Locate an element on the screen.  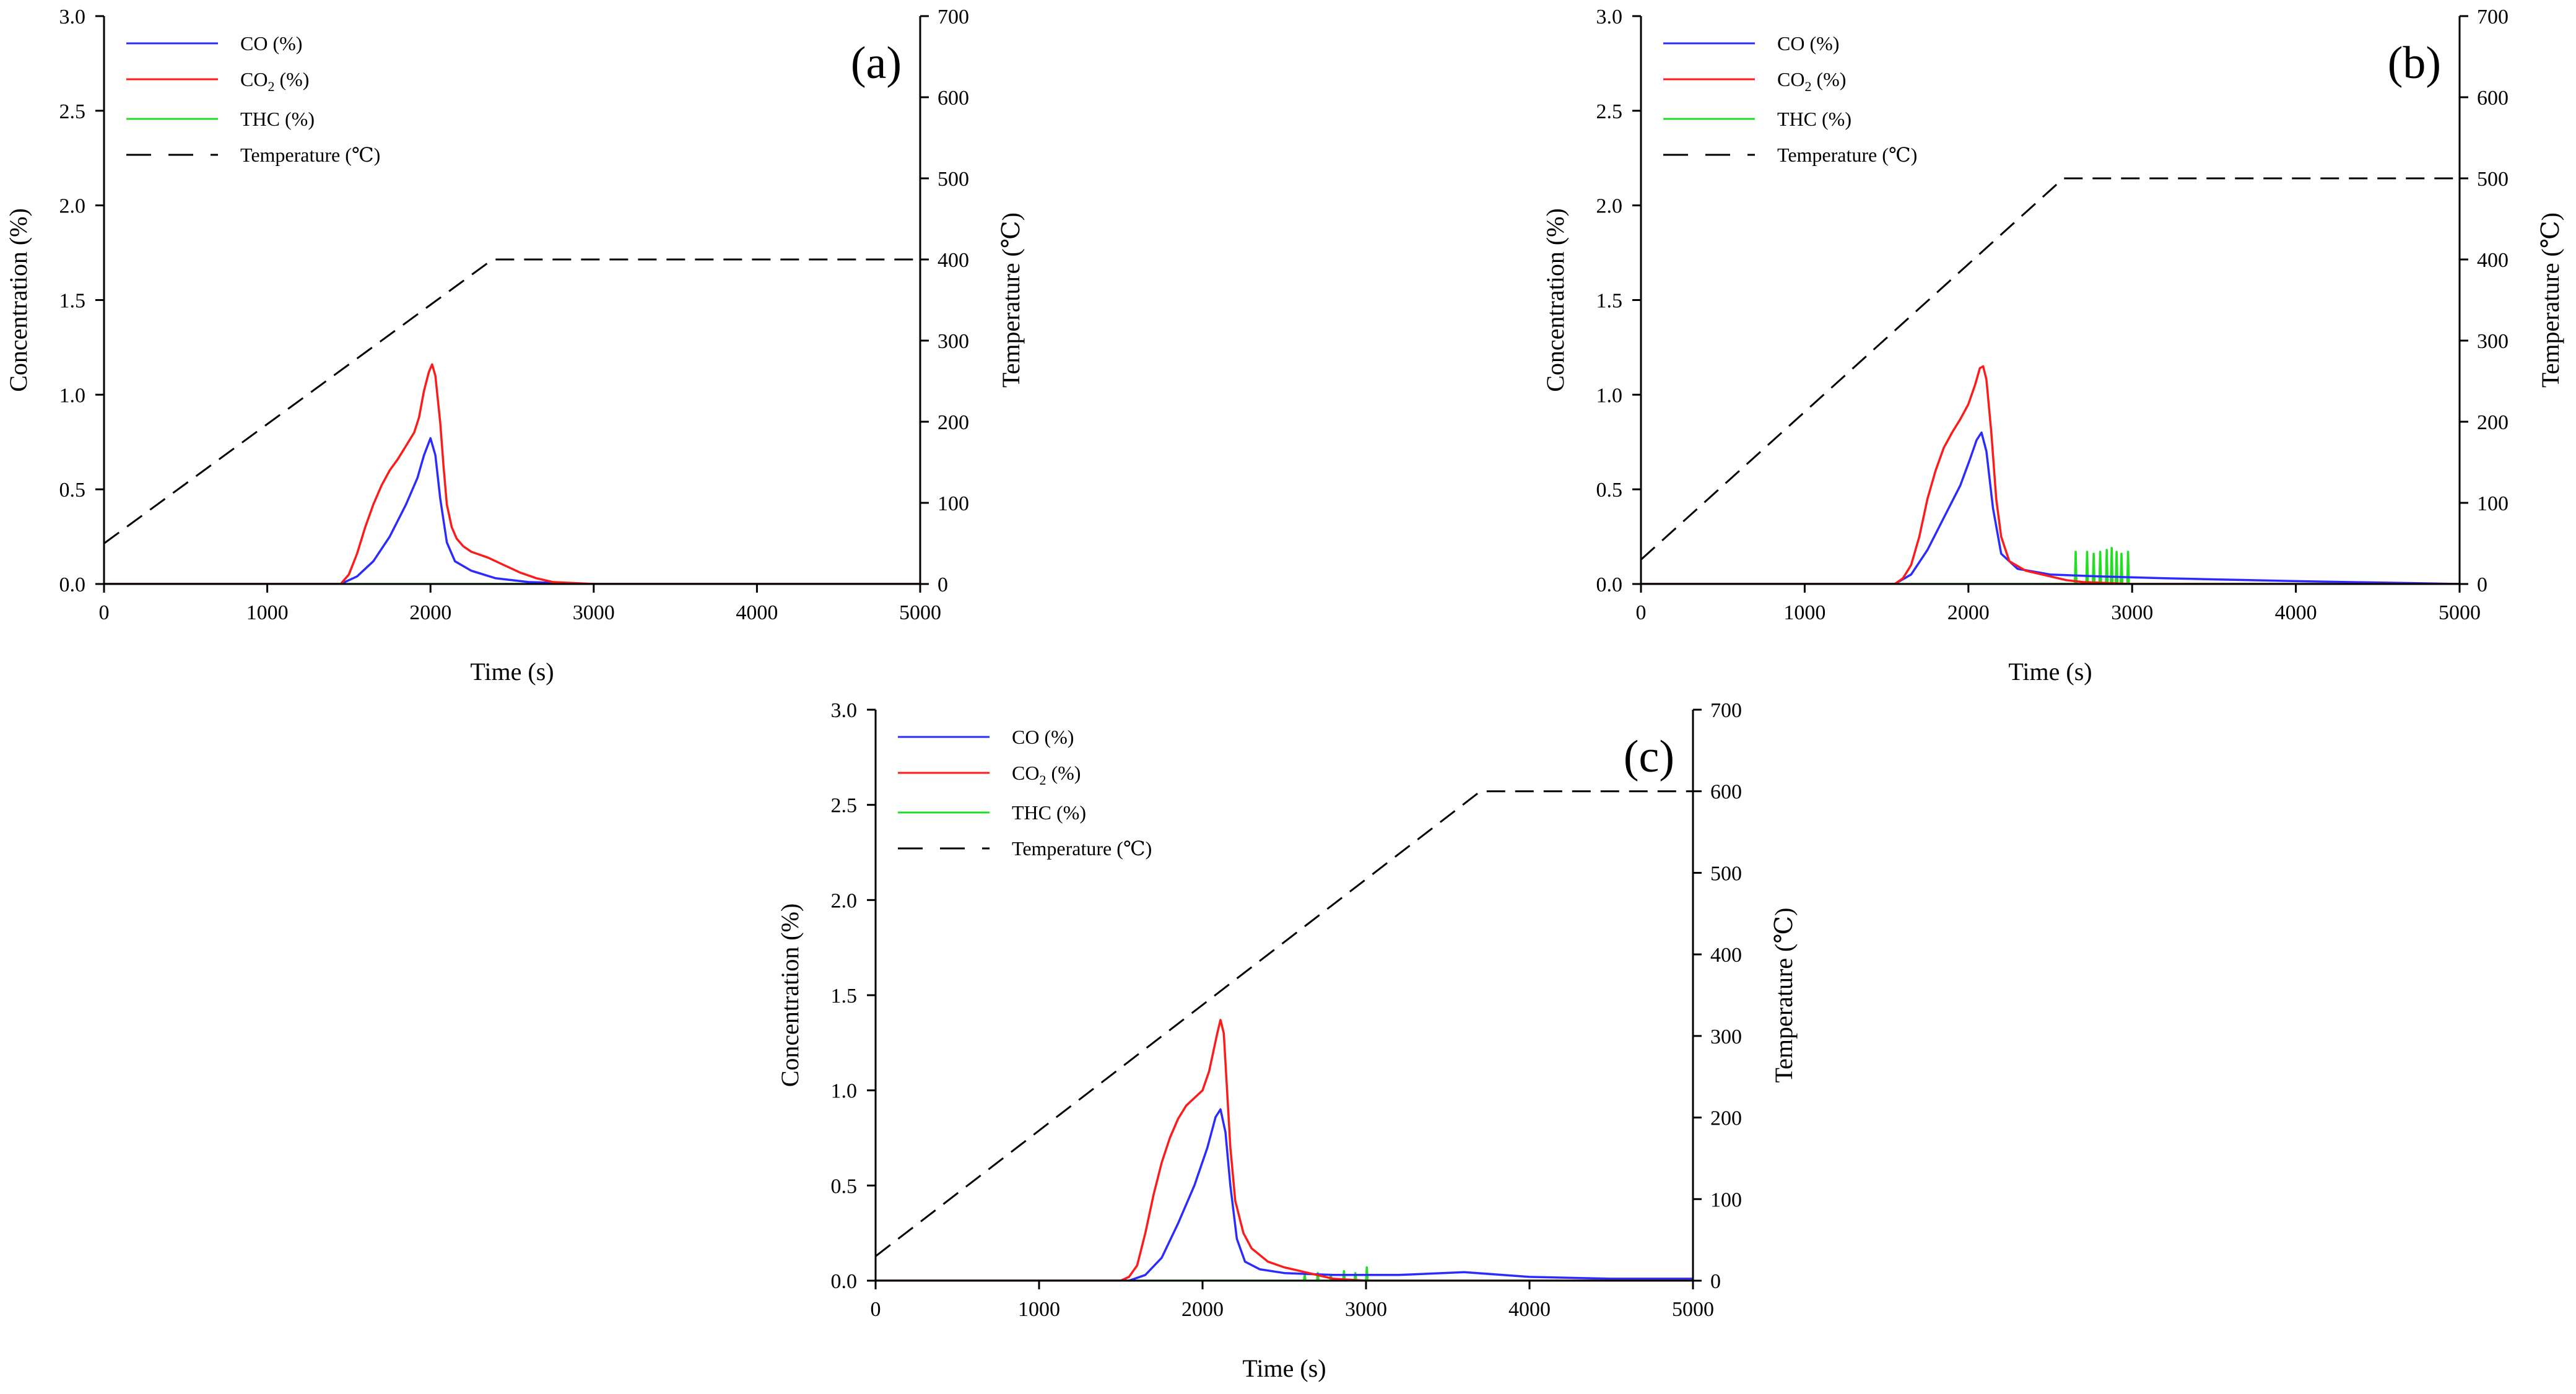
panel-label: (a) is located at coordinates (876, 63).